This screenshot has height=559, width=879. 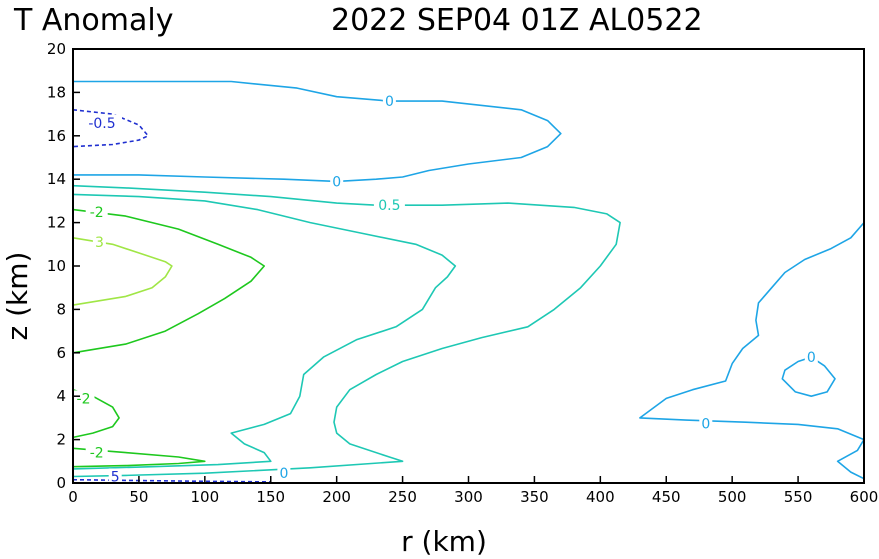 What do you see at coordinates (56, 49) in the screenshot?
I see `y-tick-label-20: 20` at bounding box center [56, 49].